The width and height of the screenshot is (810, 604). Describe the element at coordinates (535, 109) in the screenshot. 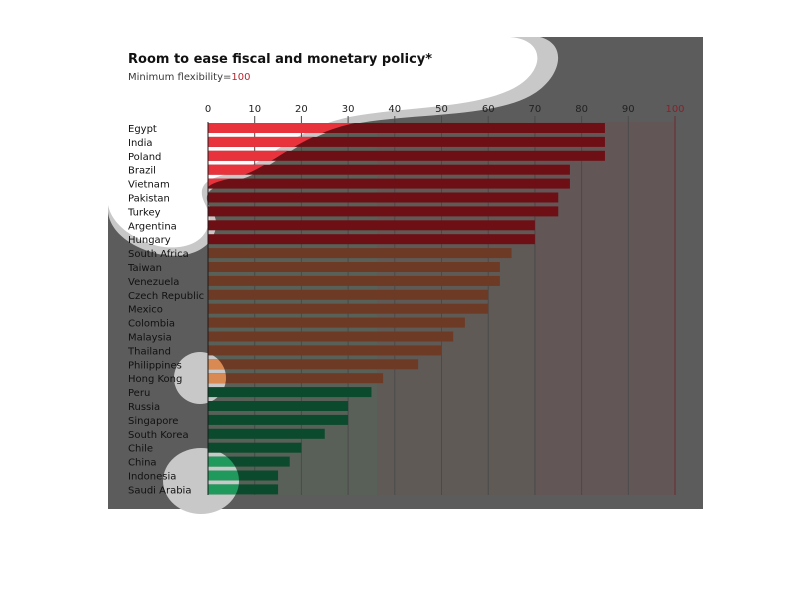

I see `x-tick-label: 70` at that location.